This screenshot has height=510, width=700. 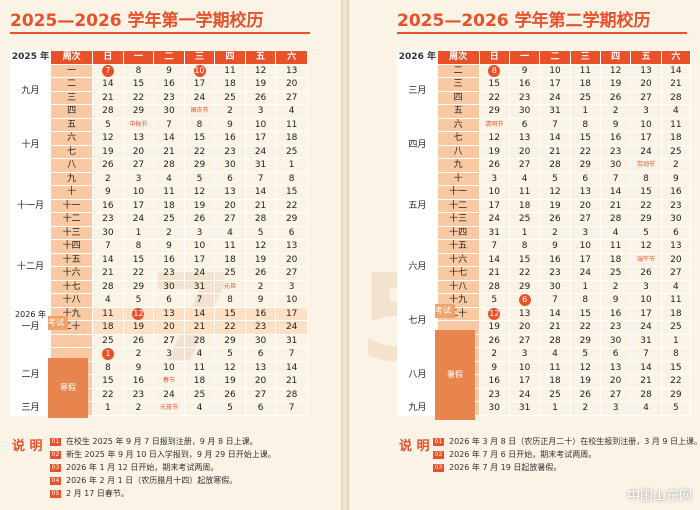 I want to click on month-label: 三月, so click(x=30, y=408).